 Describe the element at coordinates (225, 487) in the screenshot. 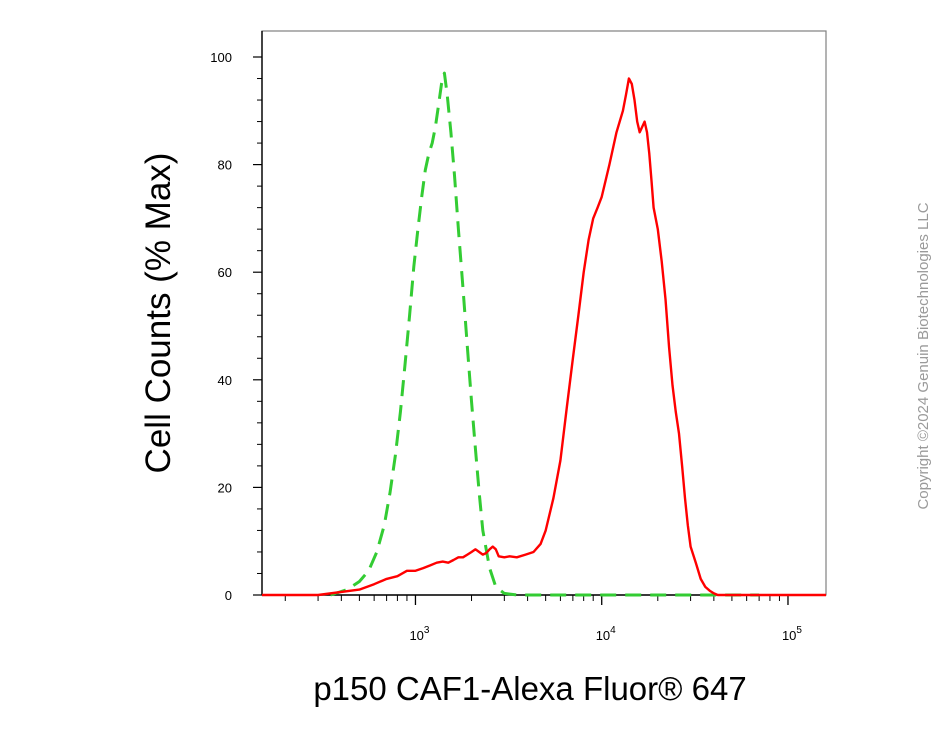

I see `y-tick-label: 20` at that location.